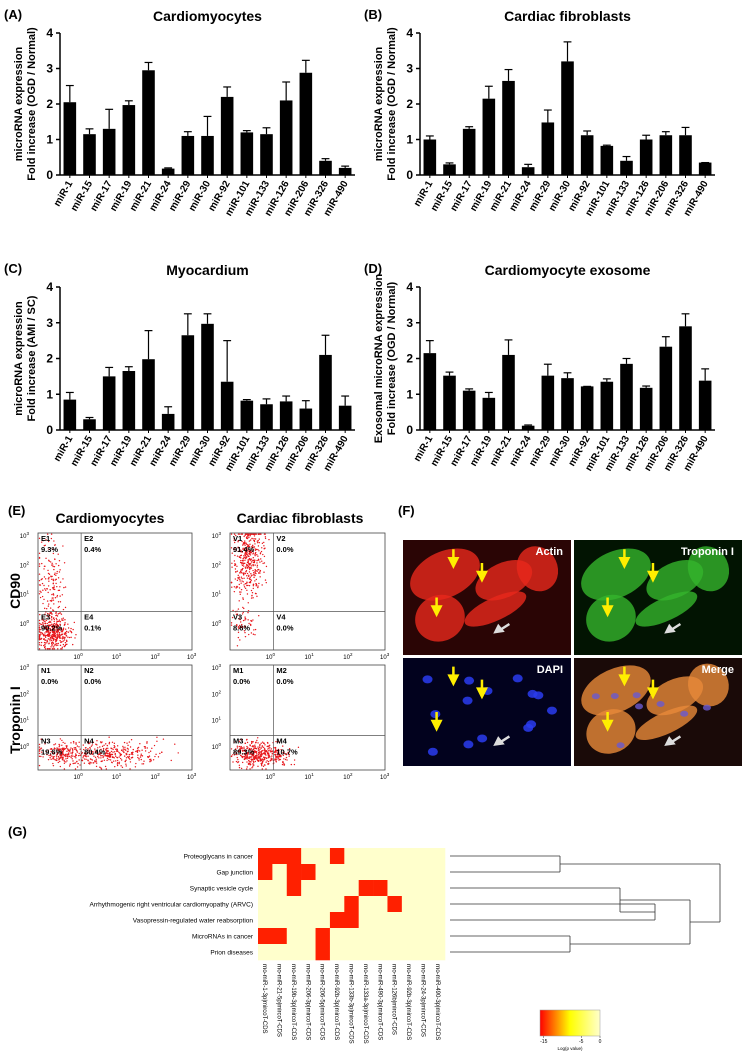  I want to click on y-axis-label: microRNA expression, so click(379, 103).